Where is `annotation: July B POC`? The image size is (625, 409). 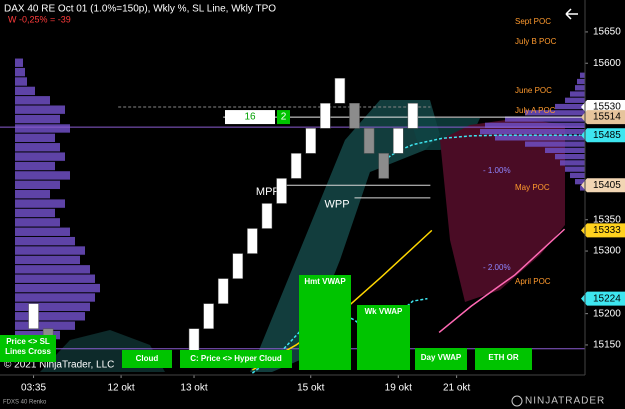
annotation: July B POC is located at coordinates (536, 41).